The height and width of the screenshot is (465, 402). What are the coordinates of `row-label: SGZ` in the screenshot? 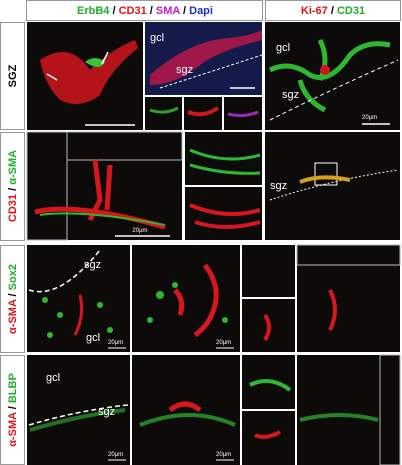 It's located at (13, 75).